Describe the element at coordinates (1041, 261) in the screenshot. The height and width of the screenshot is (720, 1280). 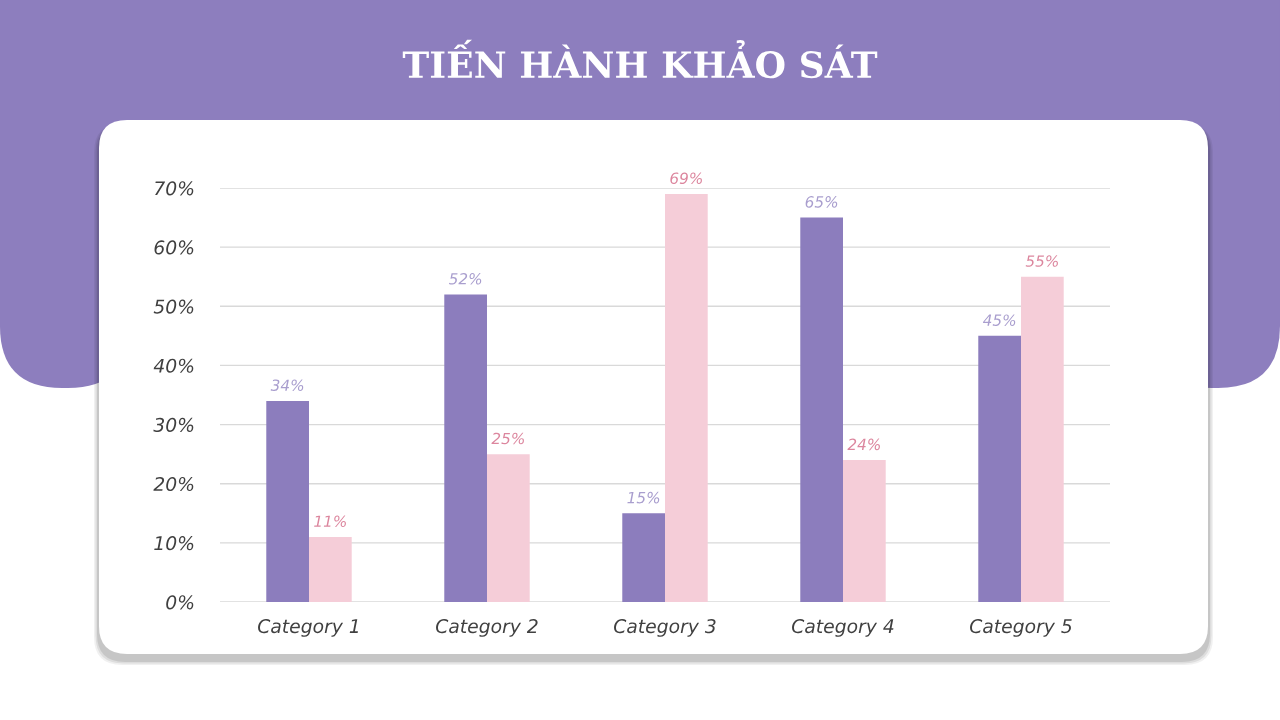
I see `data-label: 55%` at that location.